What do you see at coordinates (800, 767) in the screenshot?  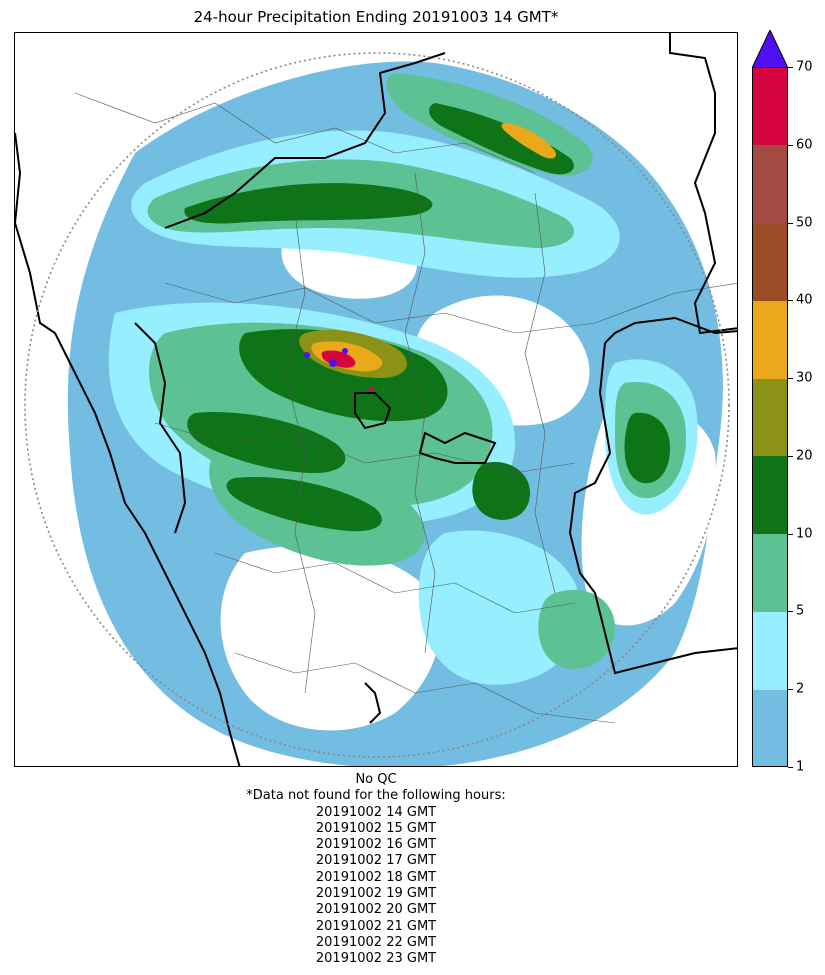 I see `colorbar-tick-label: 1` at bounding box center [800, 767].